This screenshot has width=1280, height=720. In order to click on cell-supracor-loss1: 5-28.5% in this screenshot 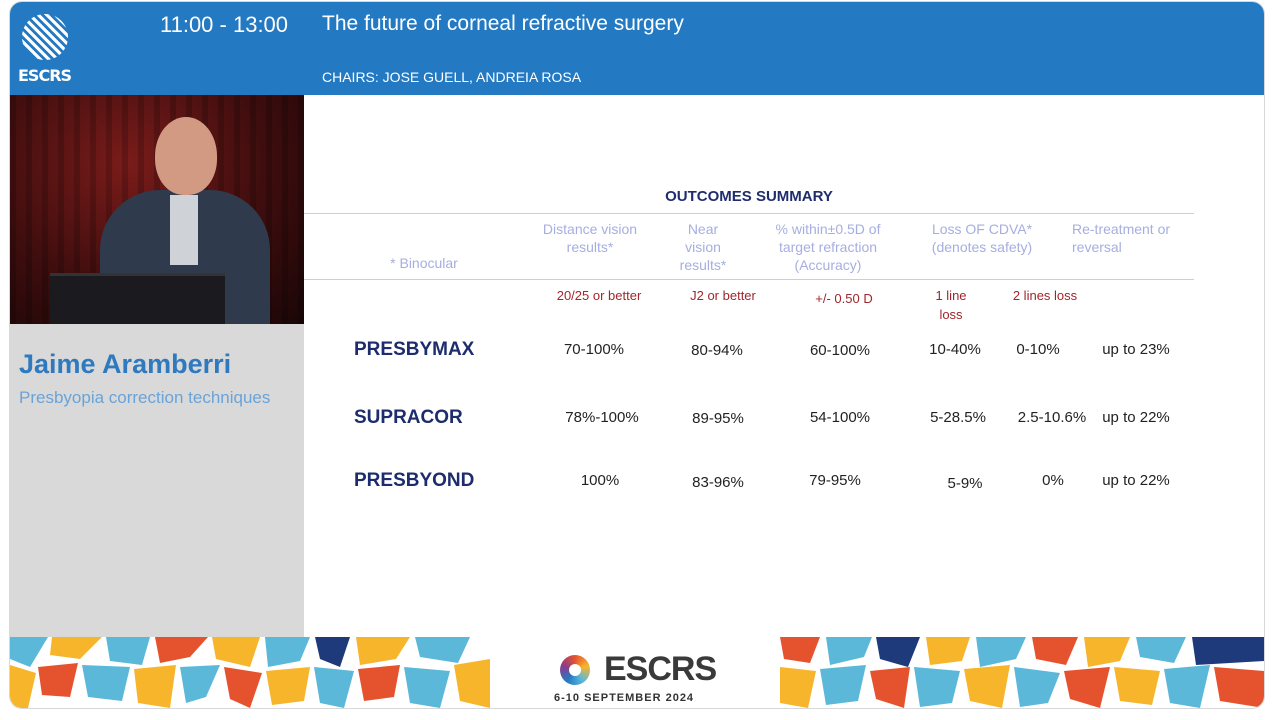, I will do `click(958, 417)`.